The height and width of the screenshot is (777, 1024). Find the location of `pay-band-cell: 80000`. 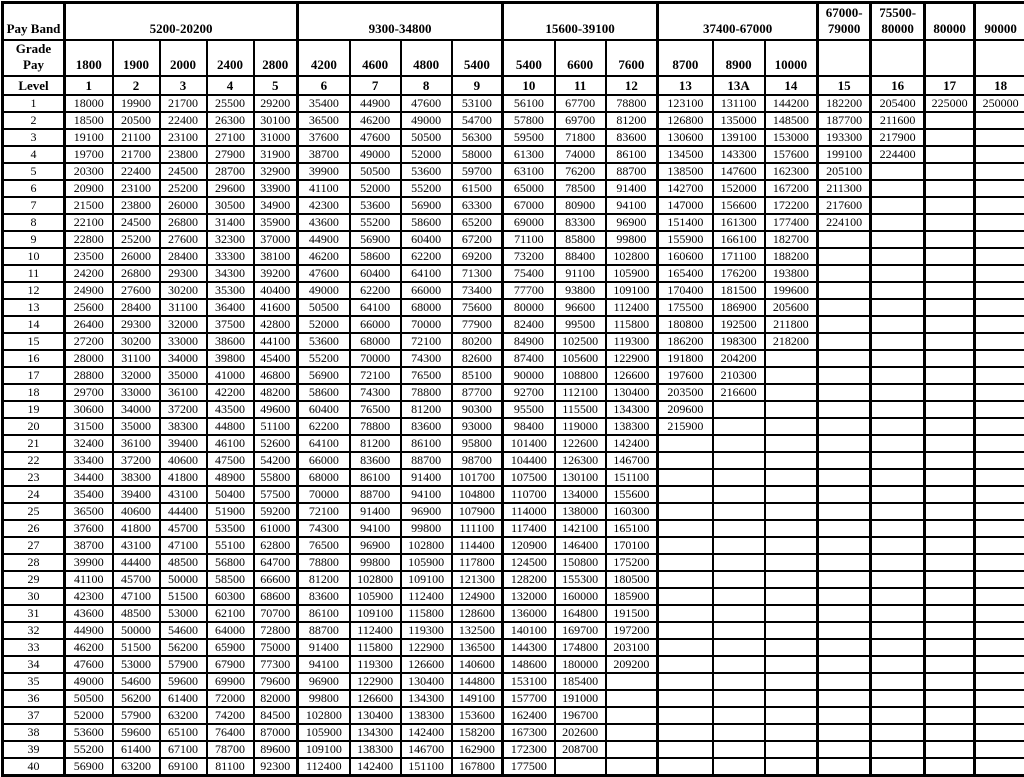

pay-band-cell: 80000 is located at coordinates (950, 21).